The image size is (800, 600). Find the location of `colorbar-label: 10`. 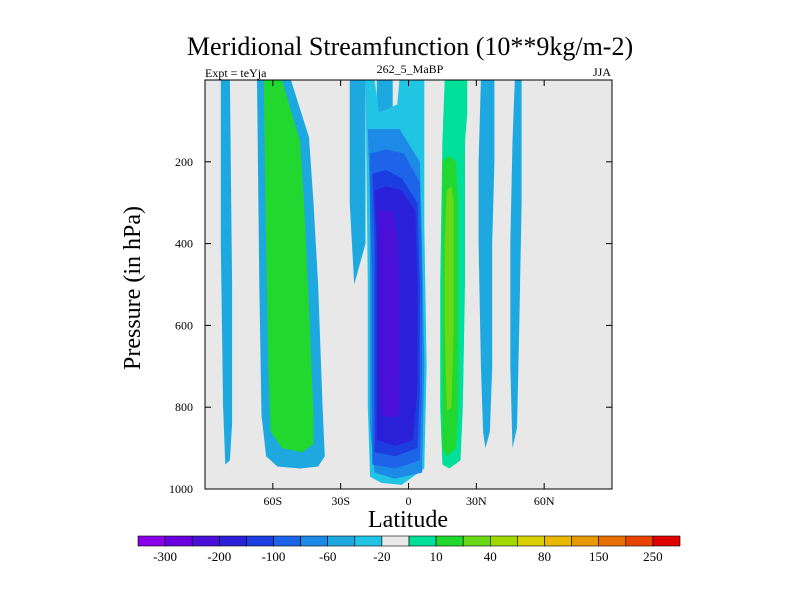

colorbar-label: 10 is located at coordinates (436, 556).